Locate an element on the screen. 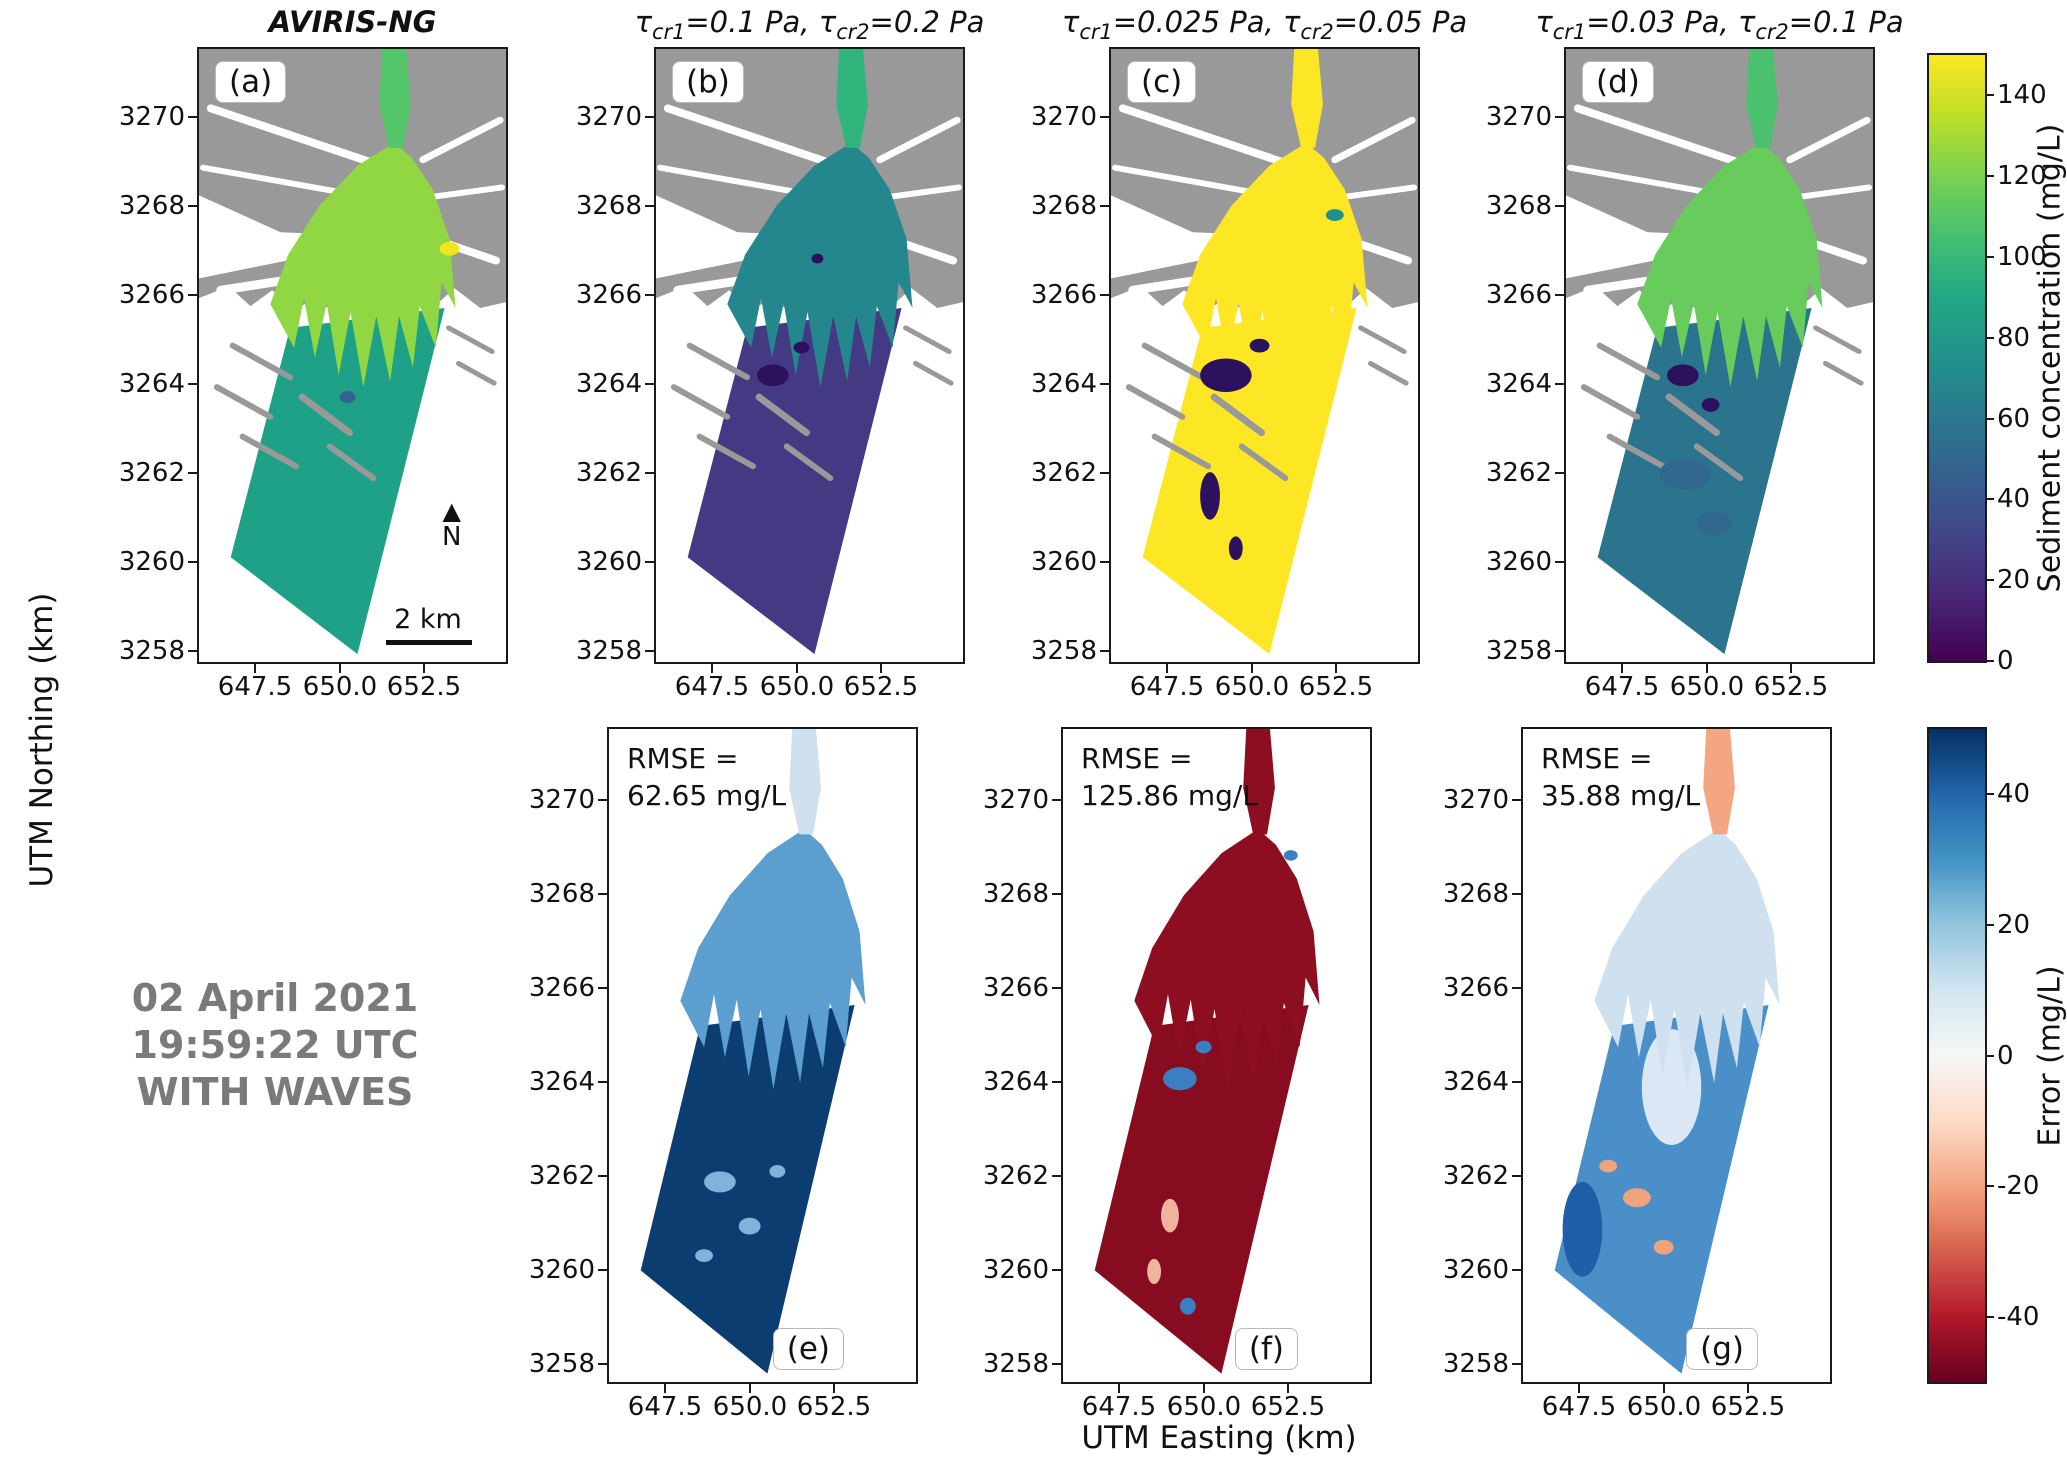 The height and width of the screenshot is (1469, 2067). waves-line: WITH WAVES is located at coordinates (275, 1092).